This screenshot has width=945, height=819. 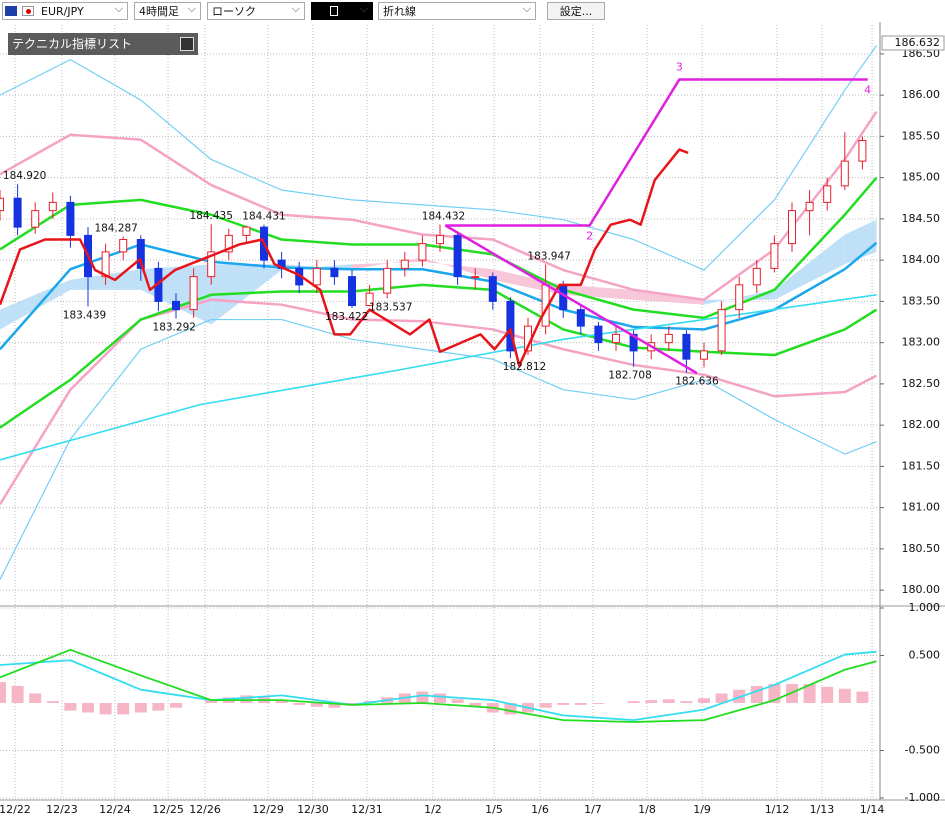 What do you see at coordinates (822, 809) in the screenshot?
I see `x-tick-label: 1/13` at bounding box center [822, 809].